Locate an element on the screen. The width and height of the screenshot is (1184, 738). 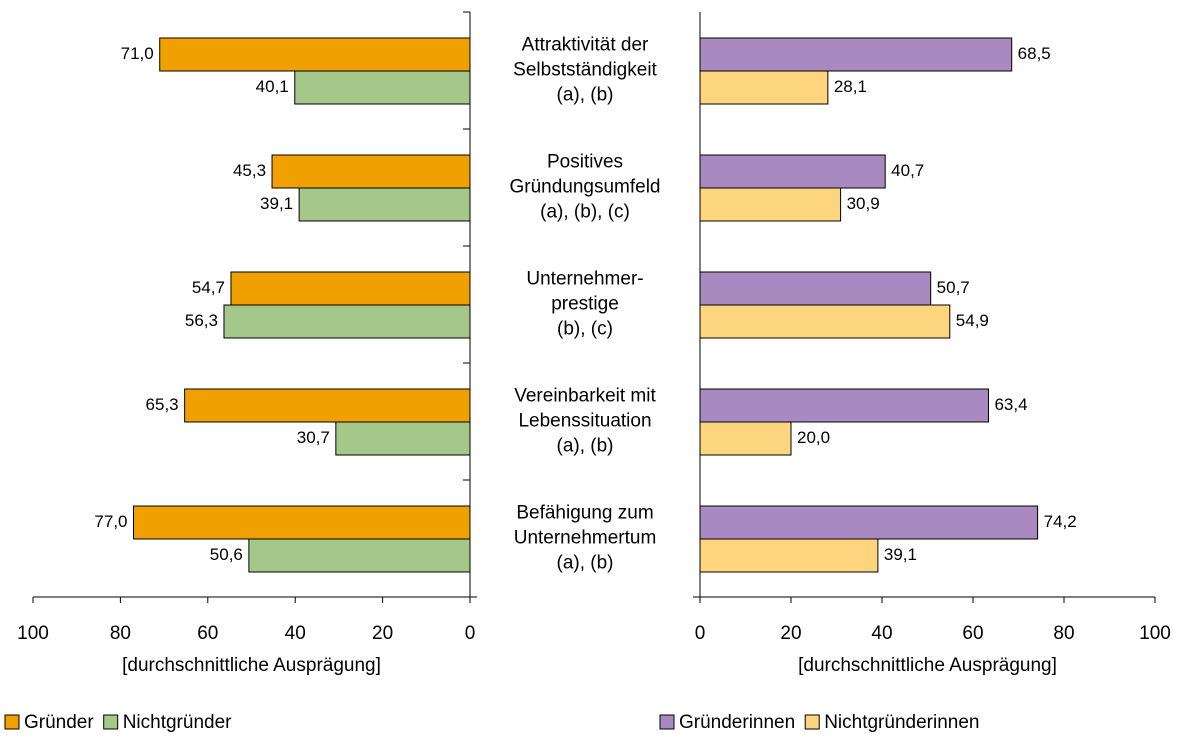
value-label: 54,7 is located at coordinates (208, 287).